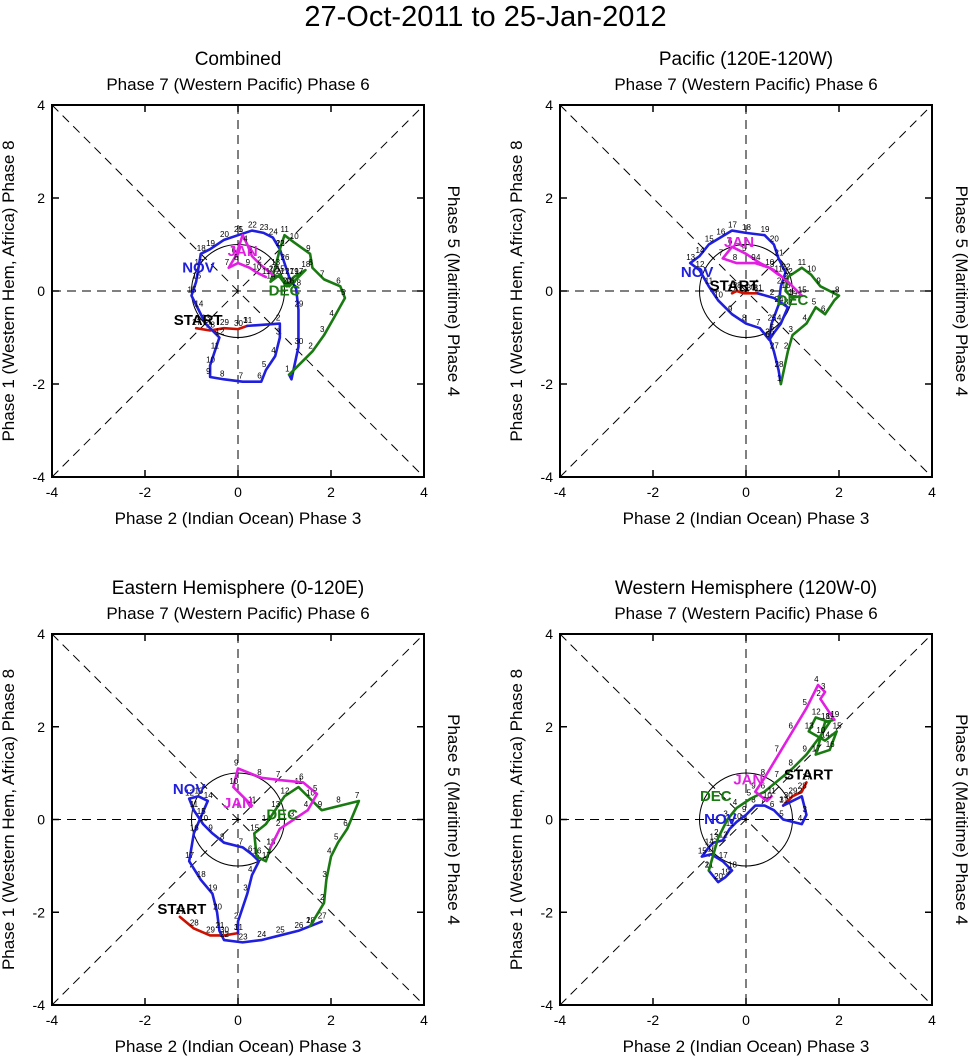  What do you see at coordinates (781, 800) in the screenshot?
I see `day-label: 1` at bounding box center [781, 800].